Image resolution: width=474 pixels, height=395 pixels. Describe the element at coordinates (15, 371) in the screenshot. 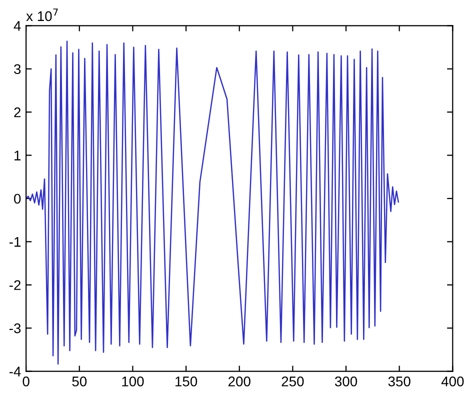

I see `y-tick-label: -4` at that location.